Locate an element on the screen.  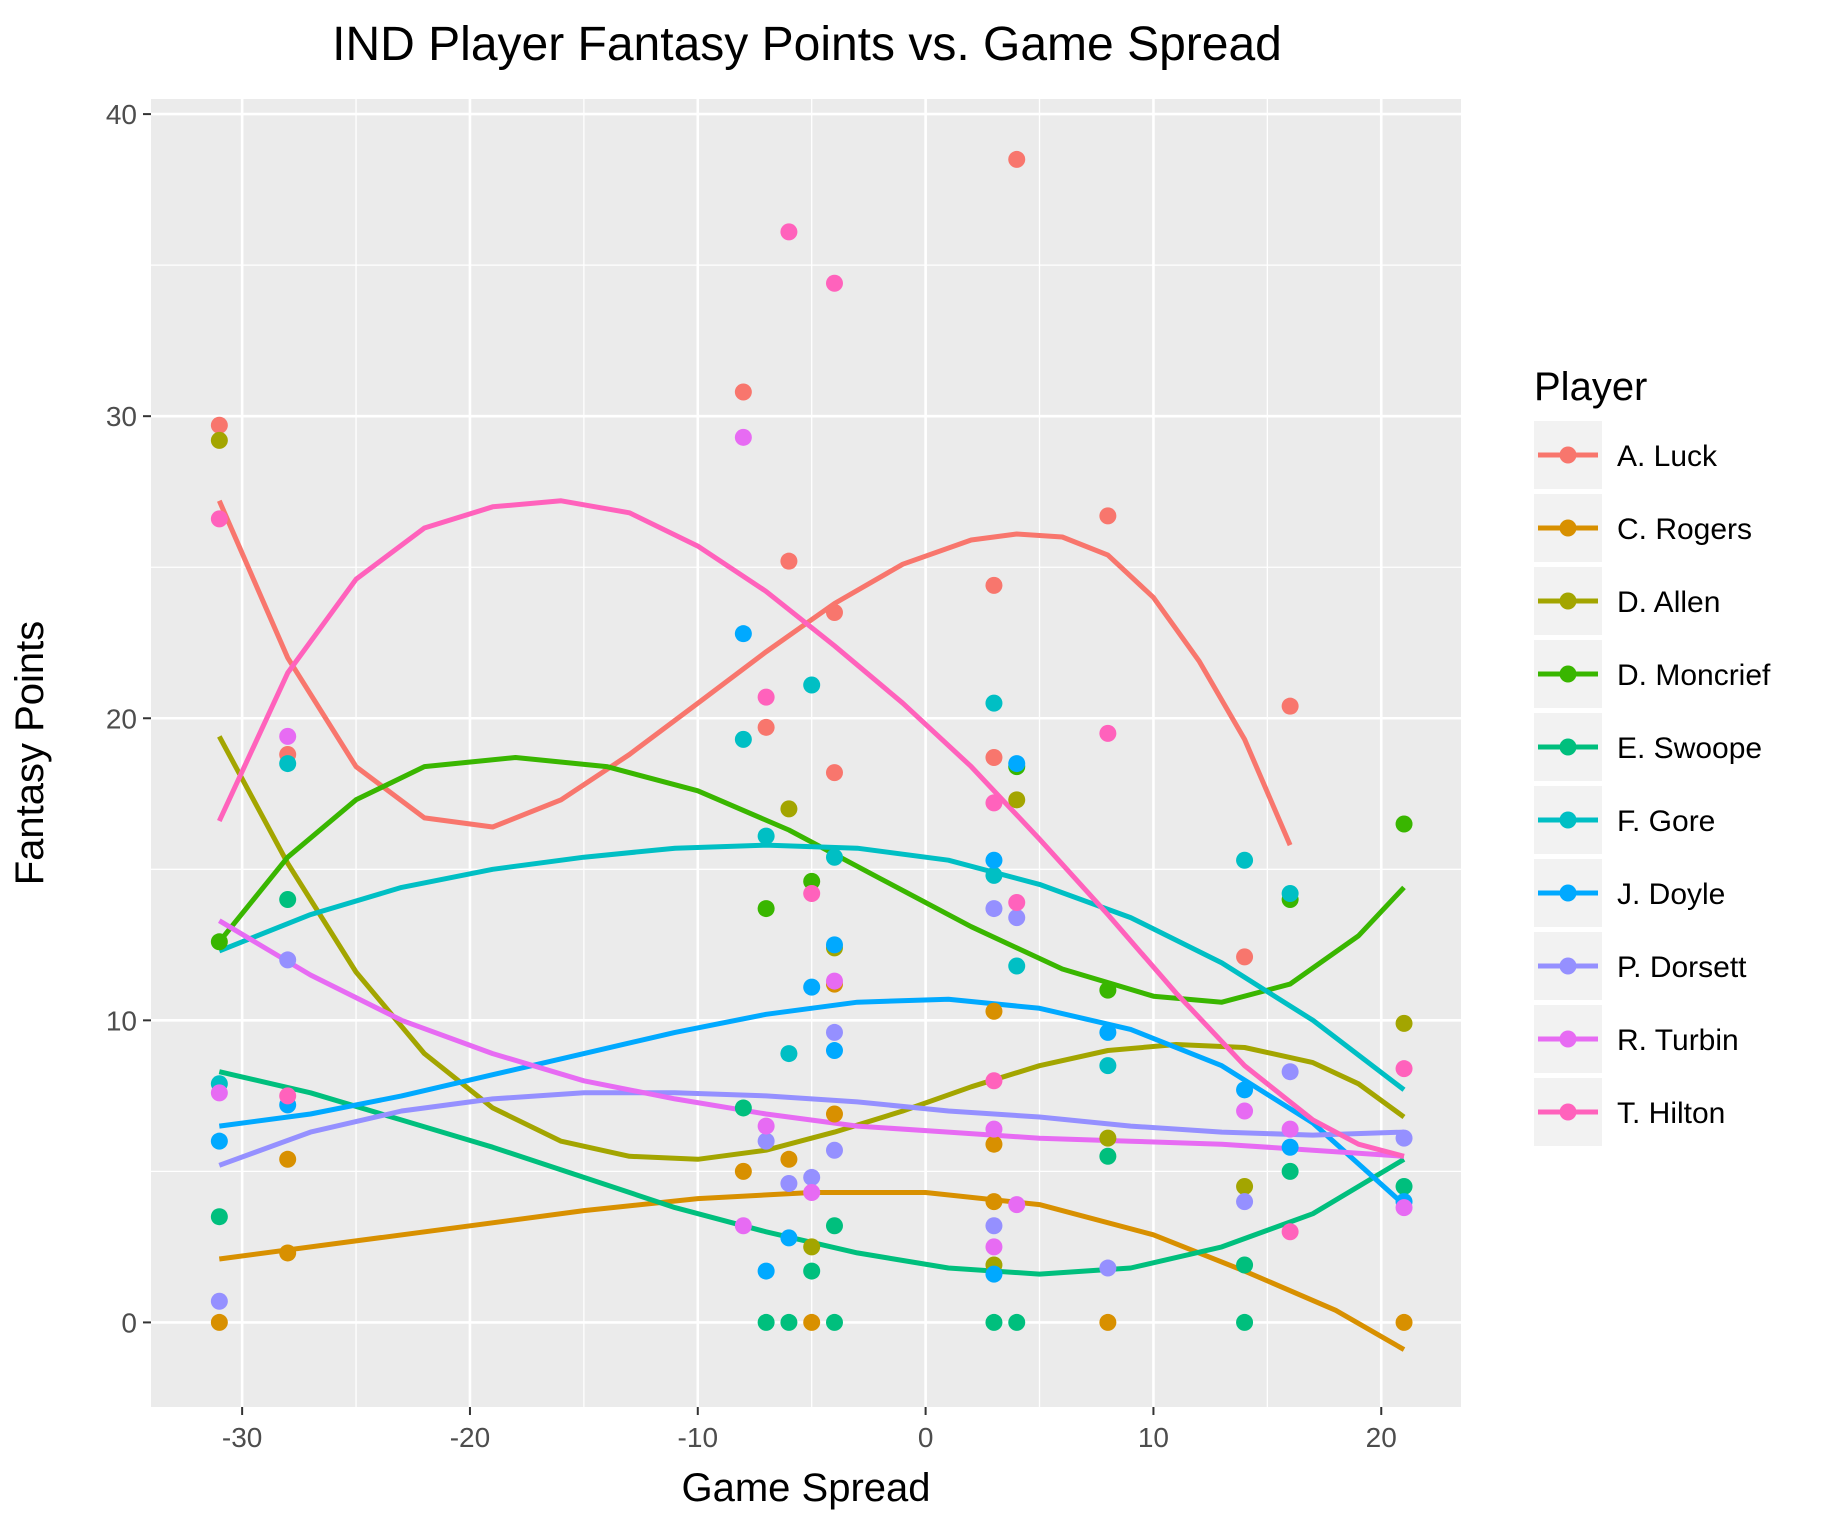
y-tick-label: 10 is located at coordinates (121, 1020).